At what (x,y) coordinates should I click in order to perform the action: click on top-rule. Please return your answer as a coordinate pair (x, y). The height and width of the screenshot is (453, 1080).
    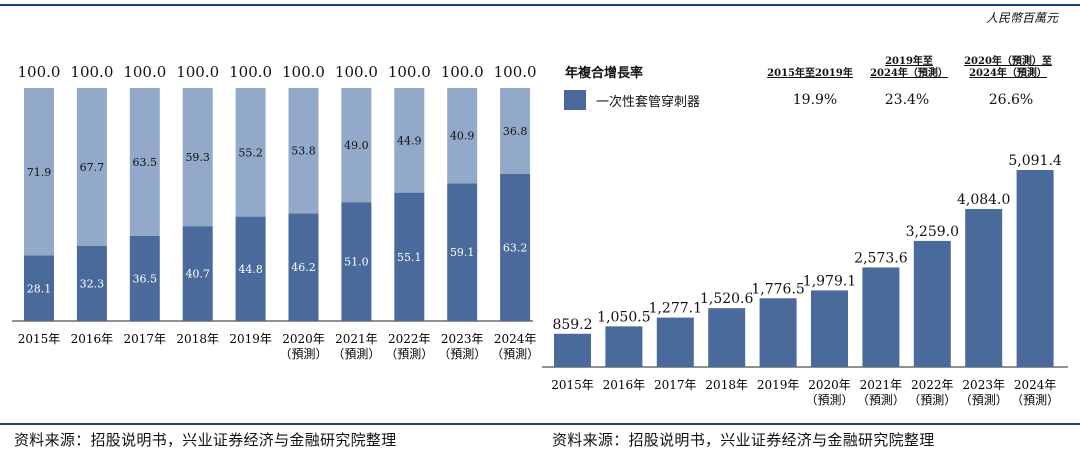
    Looking at the image, I should click on (540, 5).